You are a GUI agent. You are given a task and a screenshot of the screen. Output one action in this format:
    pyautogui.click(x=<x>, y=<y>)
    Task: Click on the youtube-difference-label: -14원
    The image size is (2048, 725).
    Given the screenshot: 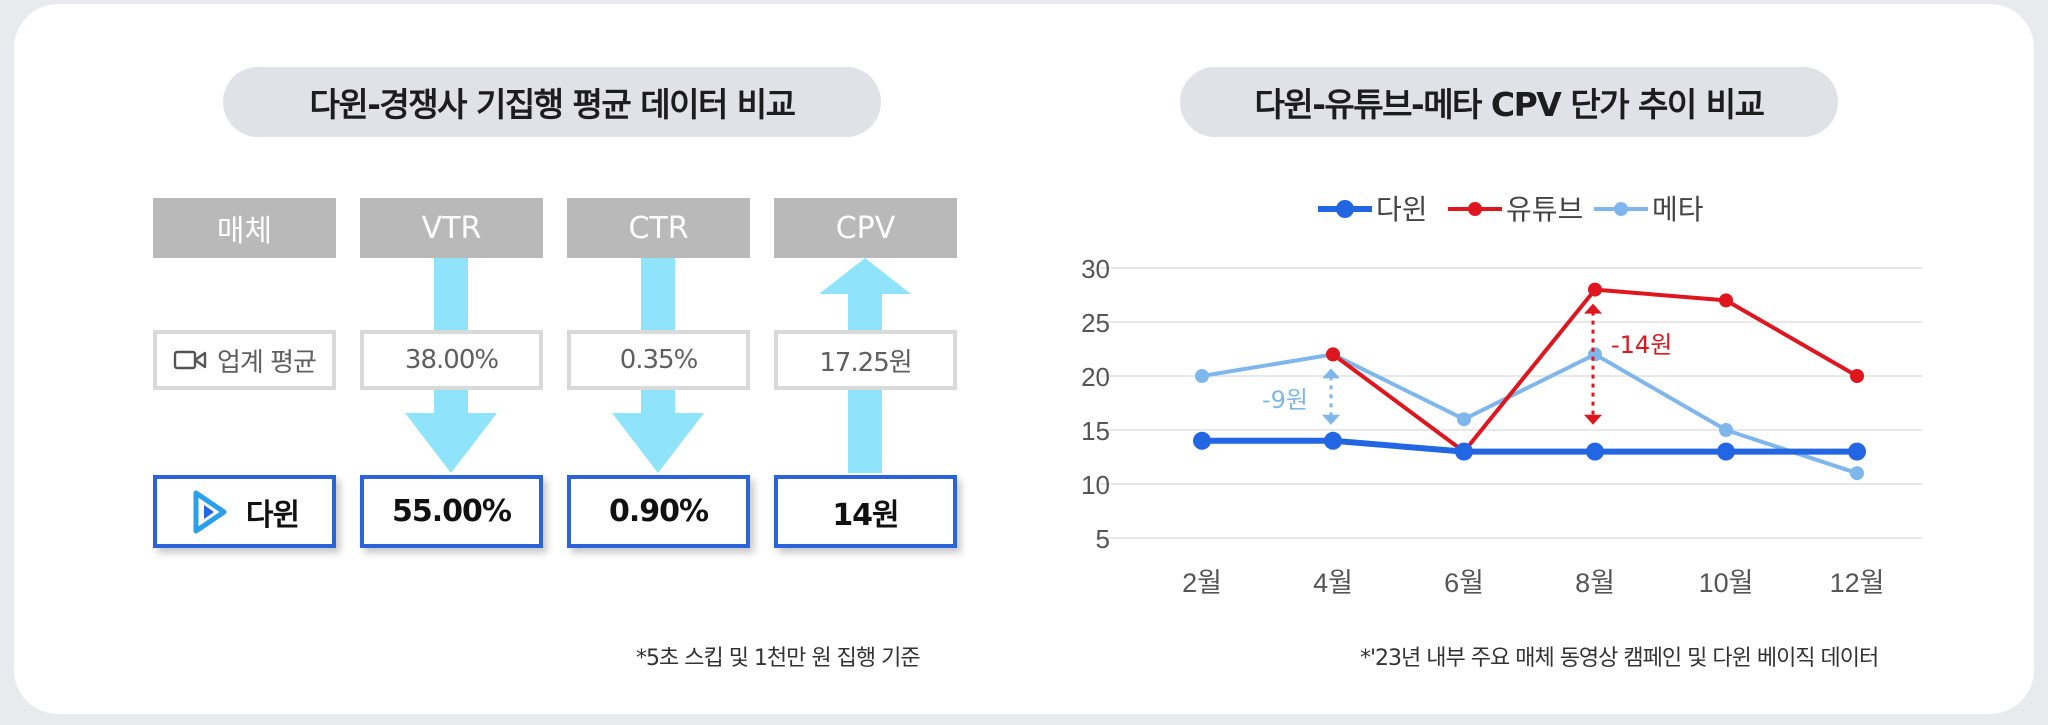 What is the action you would take?
    pyautogui.click(x=1641, y=345)
    